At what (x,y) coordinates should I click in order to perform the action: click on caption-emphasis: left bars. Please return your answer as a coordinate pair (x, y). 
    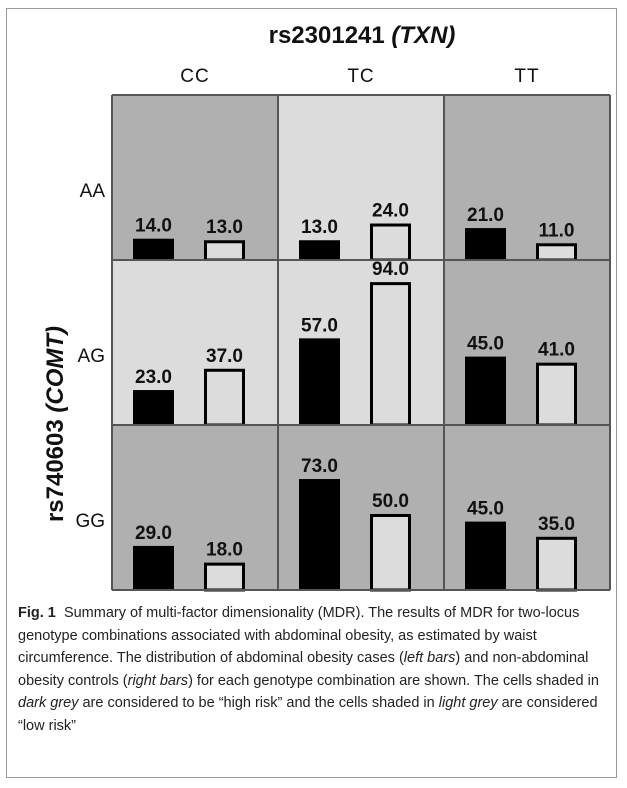
    Looking at the image, I should click on (429, 658).